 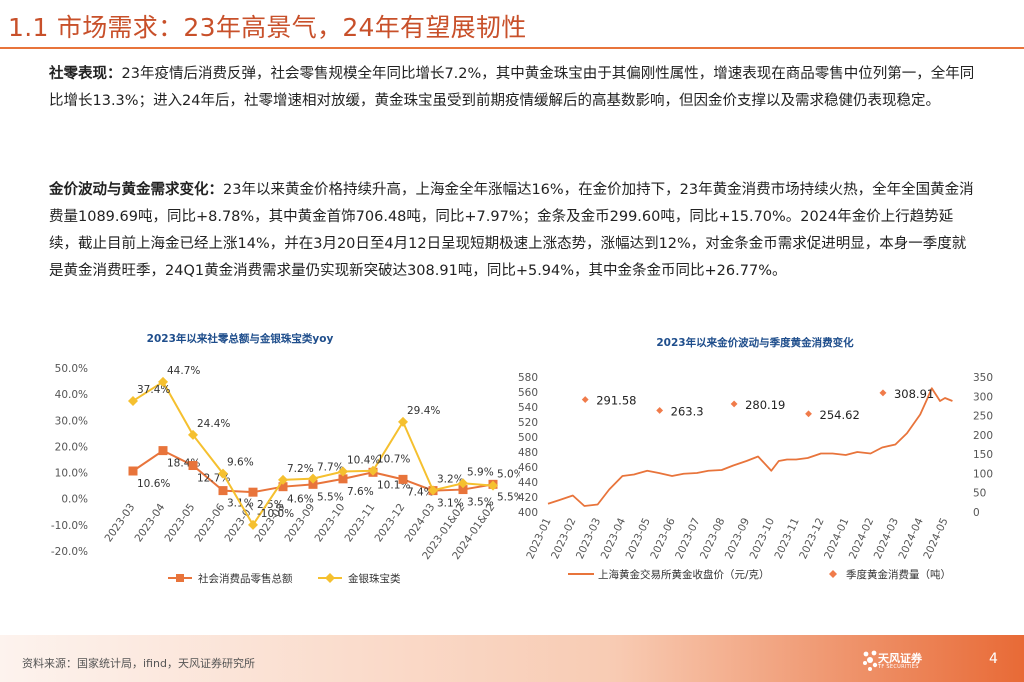 What do you see at coordinates (528, 468) in the screenshot?
I see `y-left-tick-label: 460` at bounding box center [528, 468].